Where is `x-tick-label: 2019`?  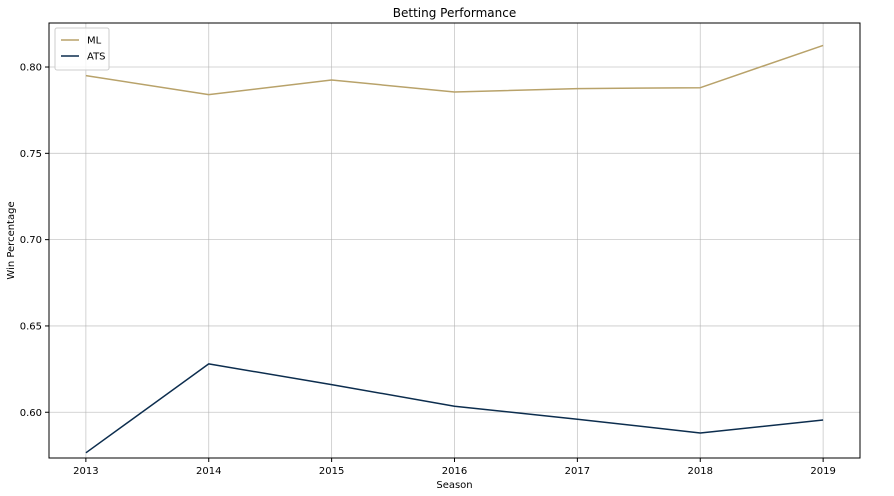
x-tick-label: 2019 is located at coordinates (822, 471).